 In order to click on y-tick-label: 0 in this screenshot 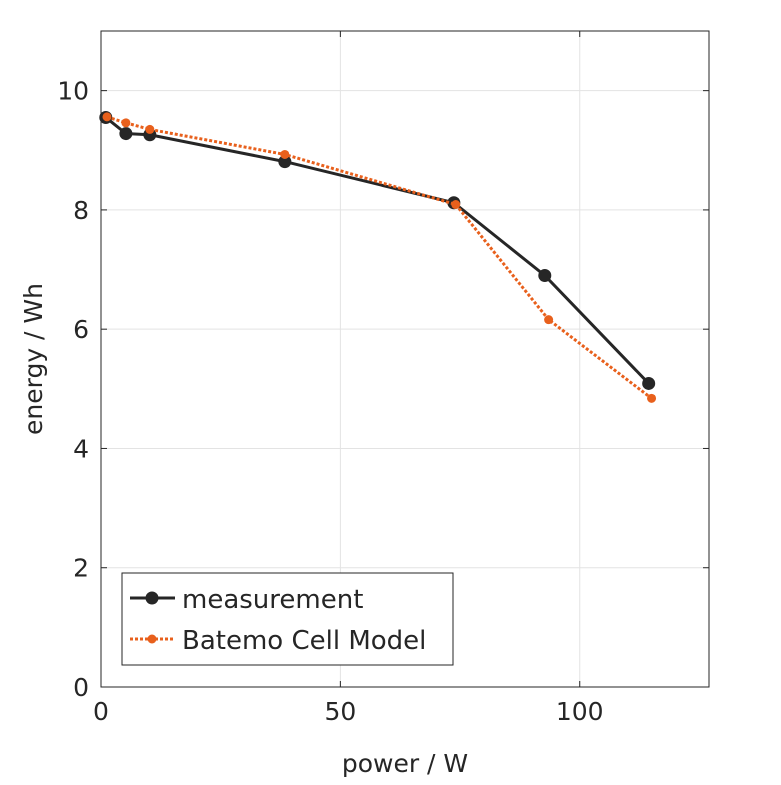, I will do `click(81, 687)`.